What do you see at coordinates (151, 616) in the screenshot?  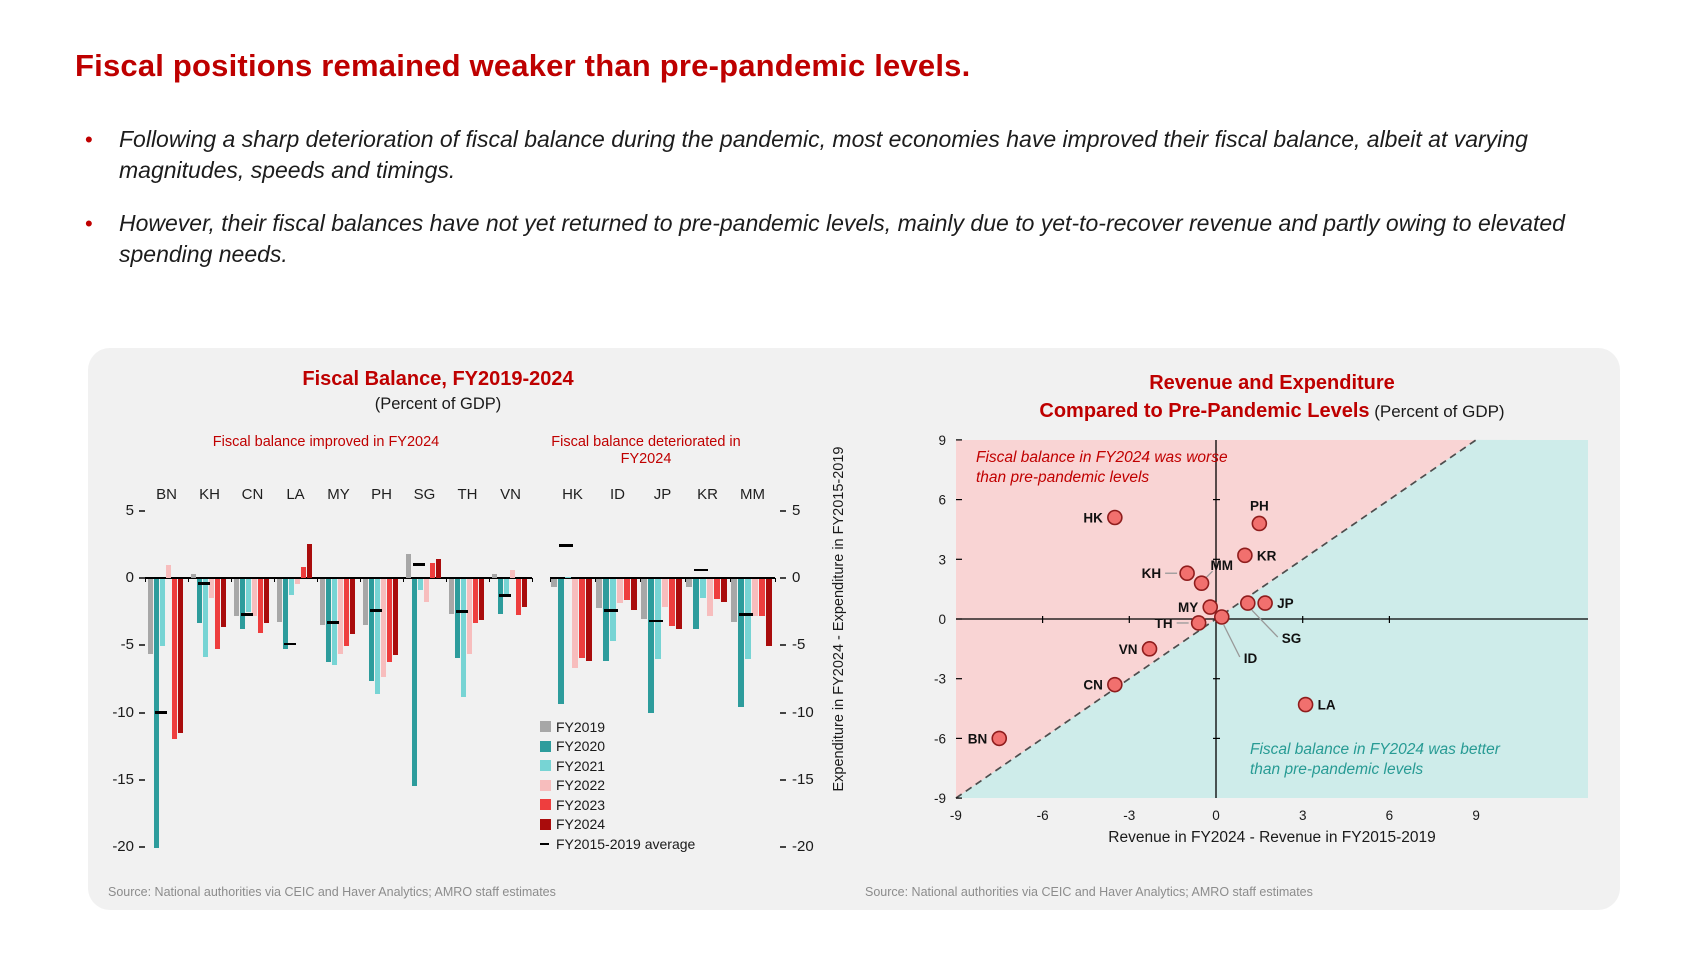 I see `bar-BN-FY2019` at bounding box center [151, 616].